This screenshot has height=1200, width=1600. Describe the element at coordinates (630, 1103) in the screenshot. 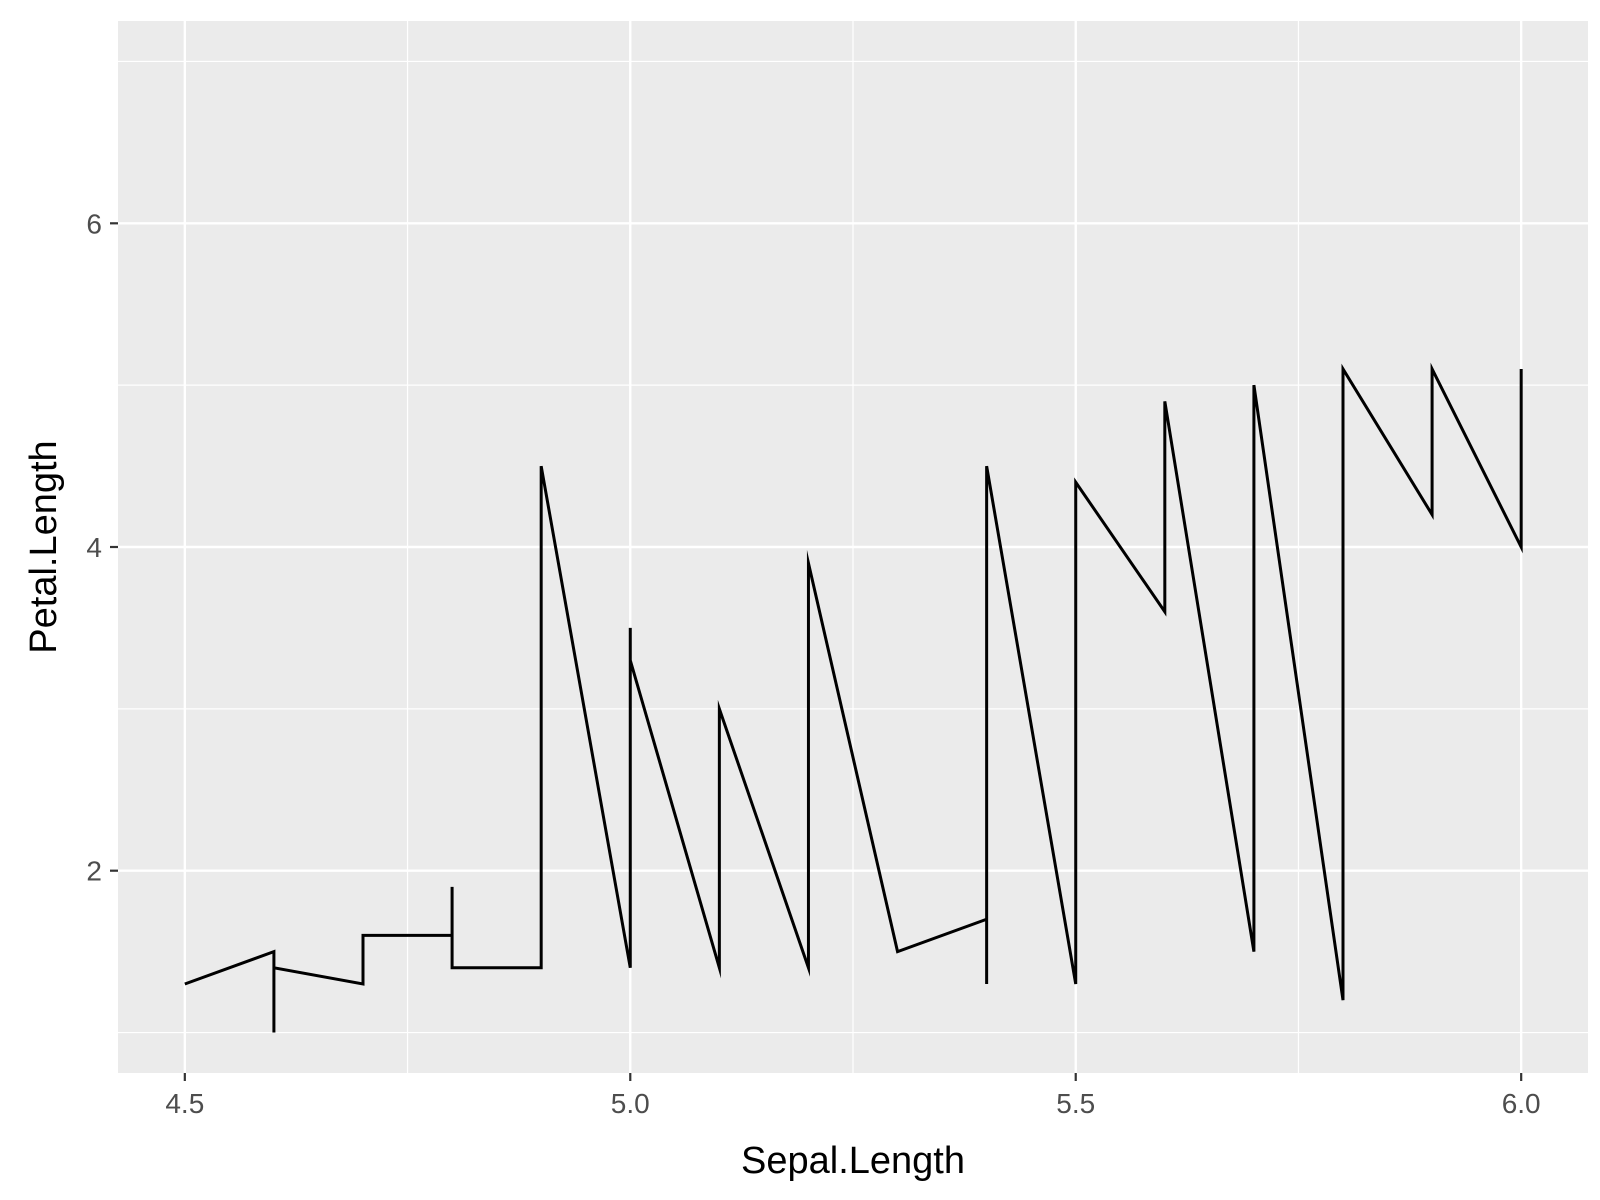

I see `x-tick-label: 5.0` at that location.